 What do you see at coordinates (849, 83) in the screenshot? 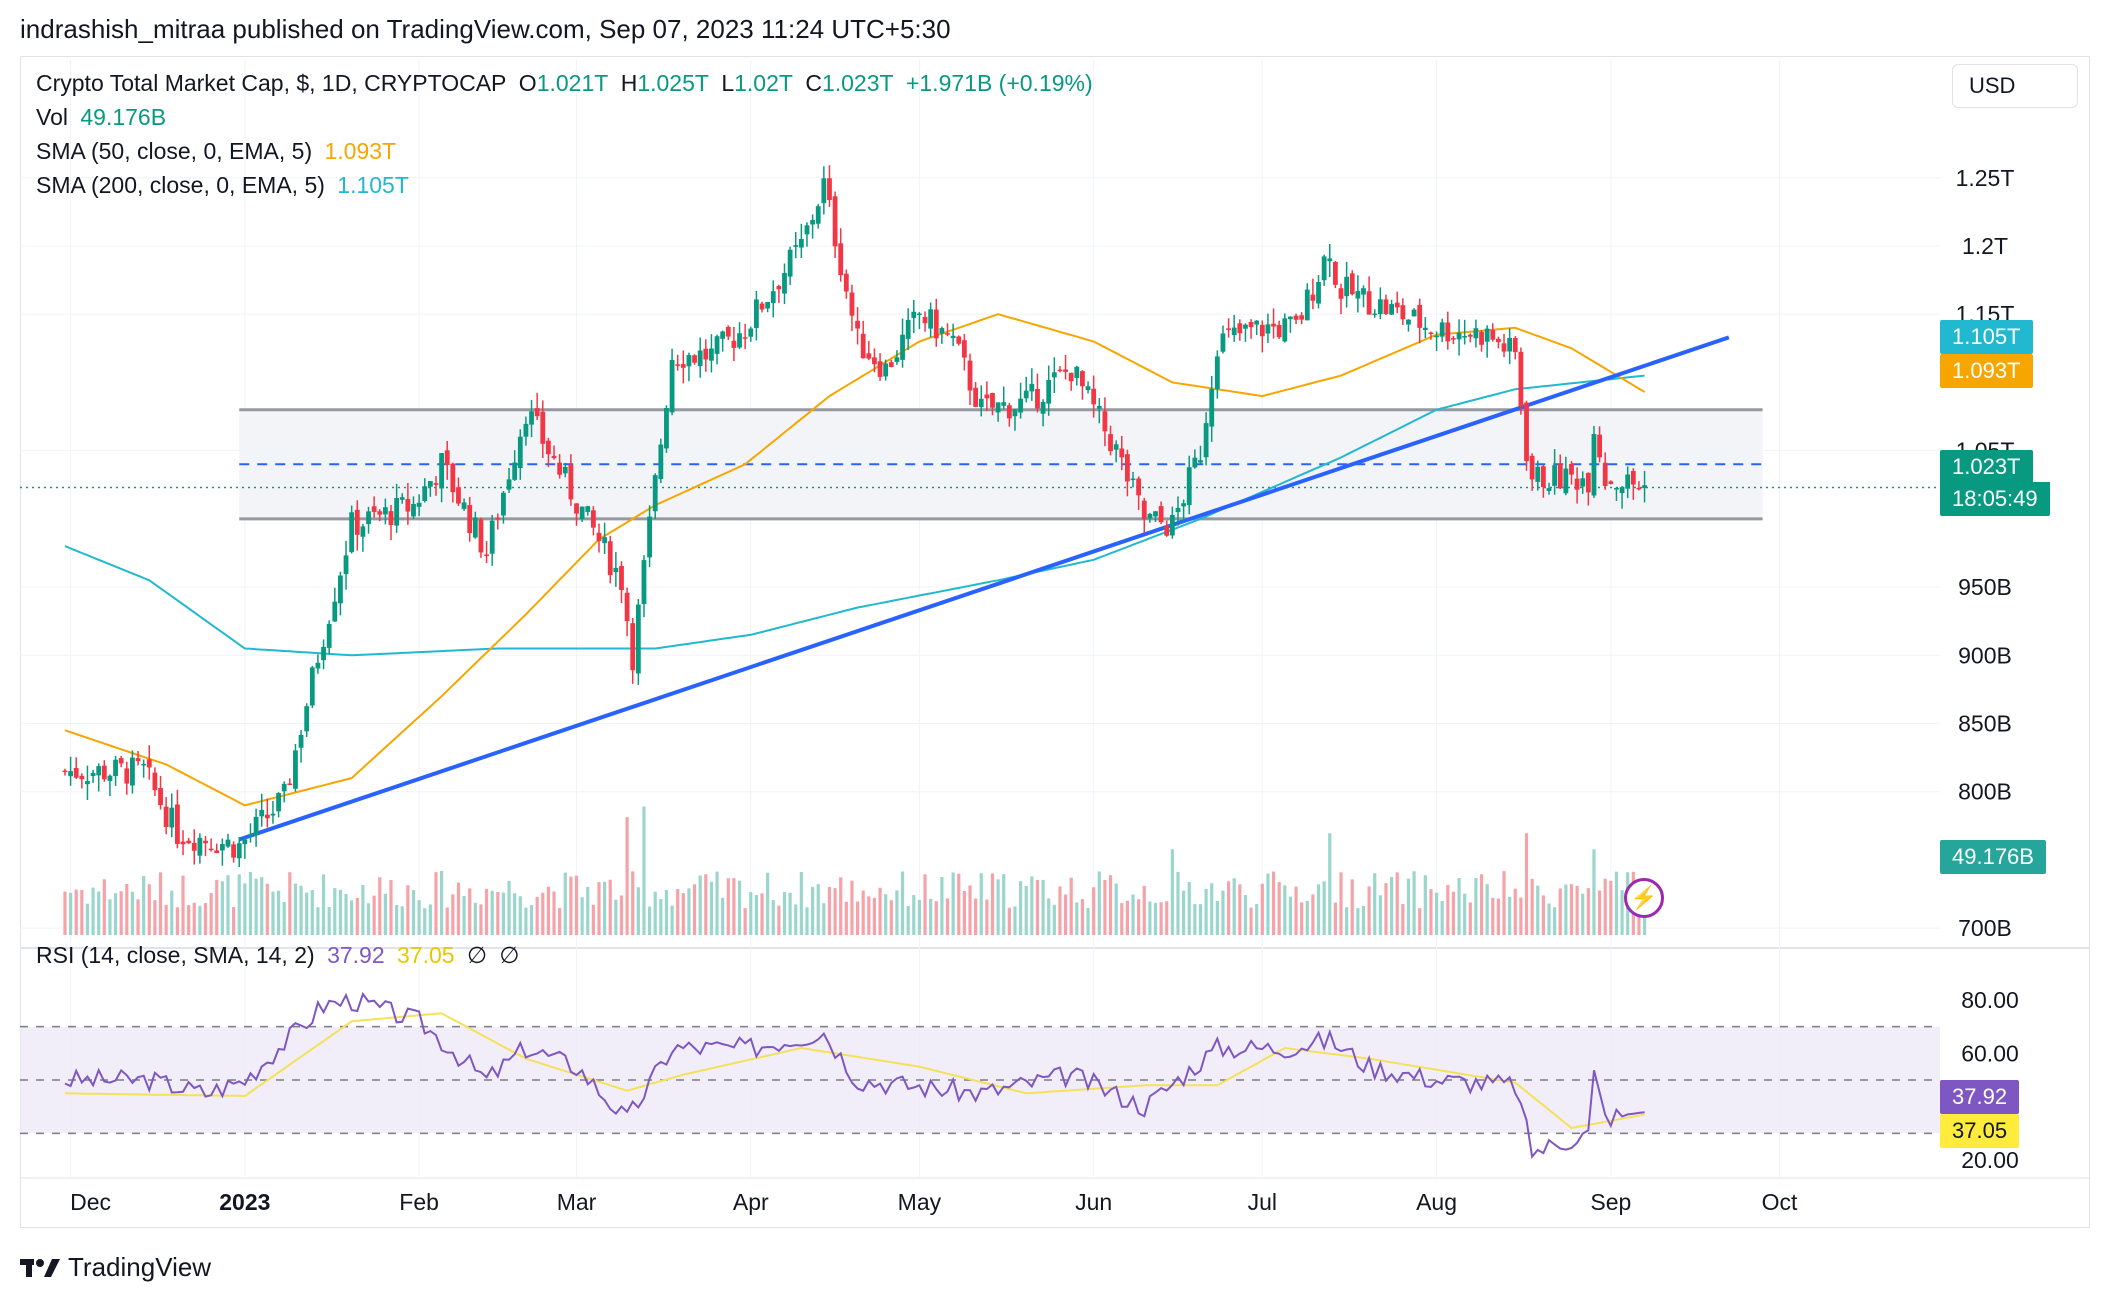
I see `ohlc-close: C1.023T` at bounding box center [849, 83].